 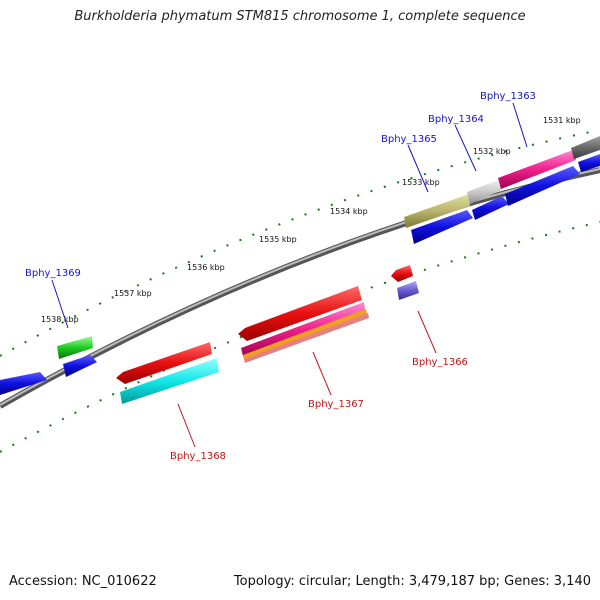 What do you see at coordinates (408, 290) in the screenshot?
I see `gene-feature-purple-bphy1366` at bounding box center [408, 290].